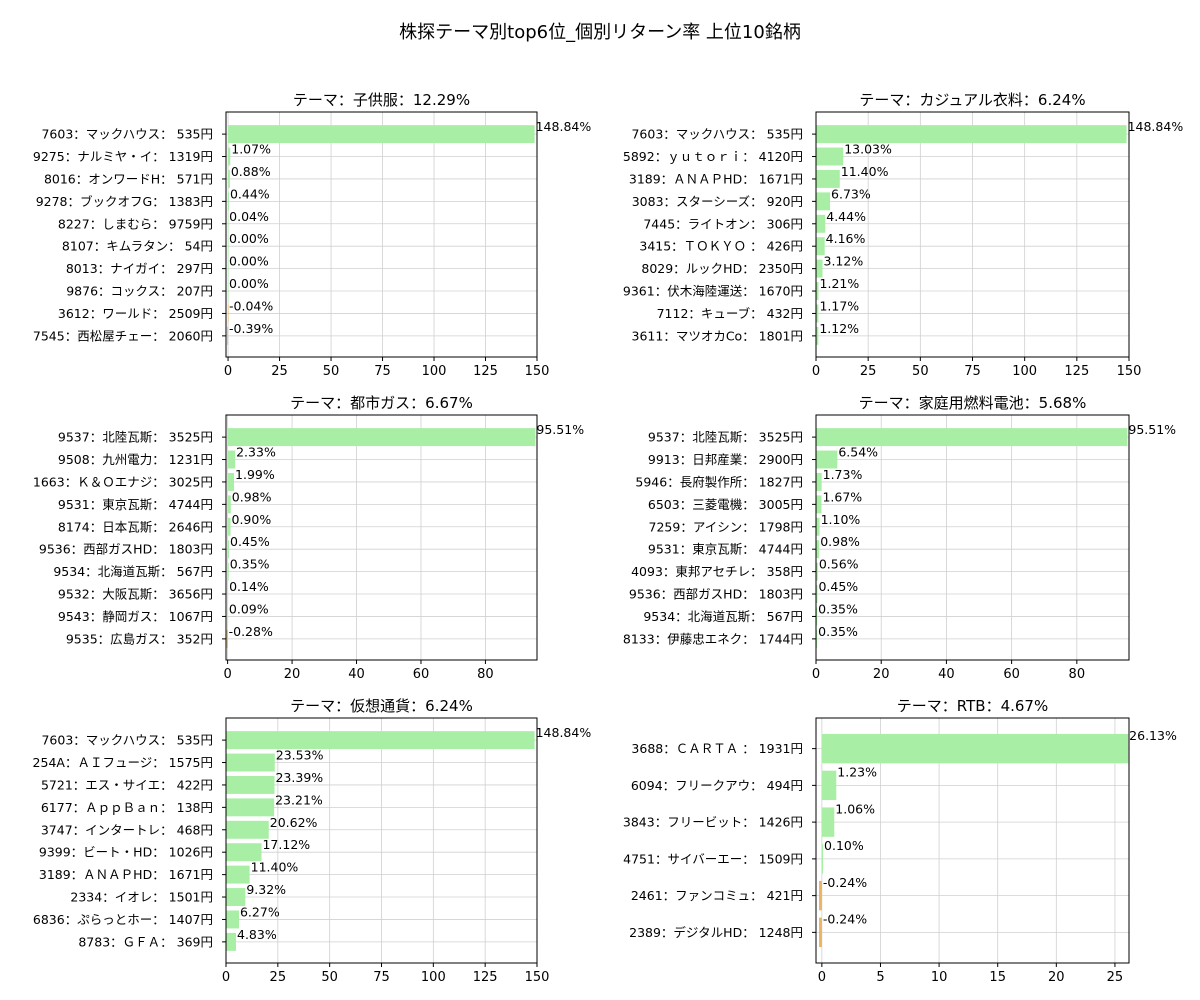  I want to click on category-label: 3843：フリービット： 1426円, so click(713, 822).